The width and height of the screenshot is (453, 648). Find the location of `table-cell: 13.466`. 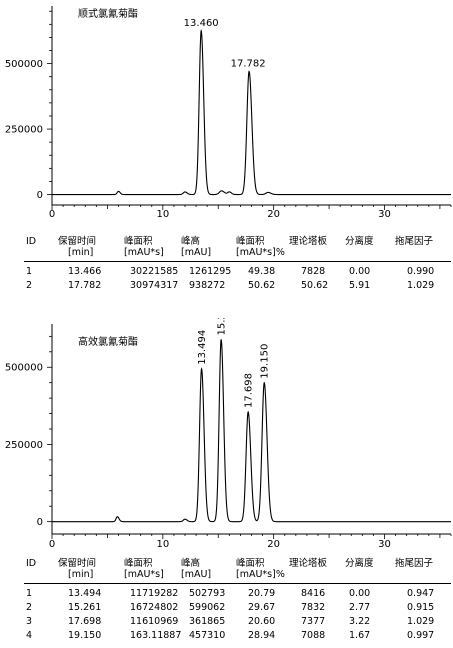

table-cell: 13.466 is located at coordinates (85, 271).